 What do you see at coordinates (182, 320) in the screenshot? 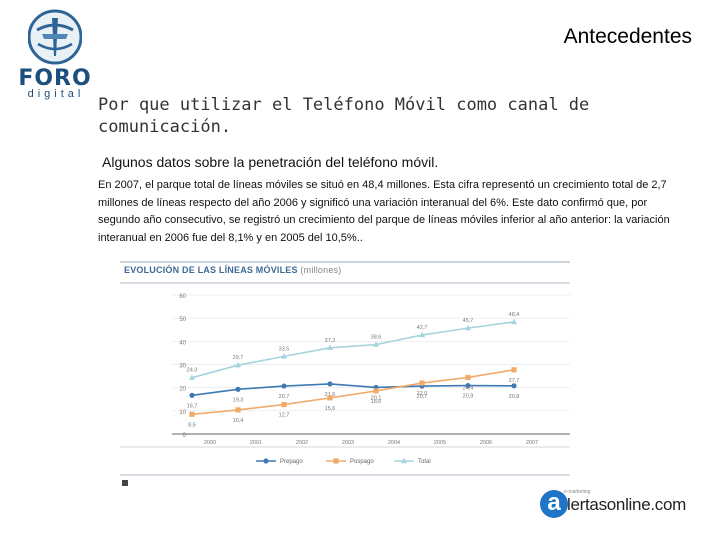
I see `y-tick-label: 50` at bounding box center [182, 320].